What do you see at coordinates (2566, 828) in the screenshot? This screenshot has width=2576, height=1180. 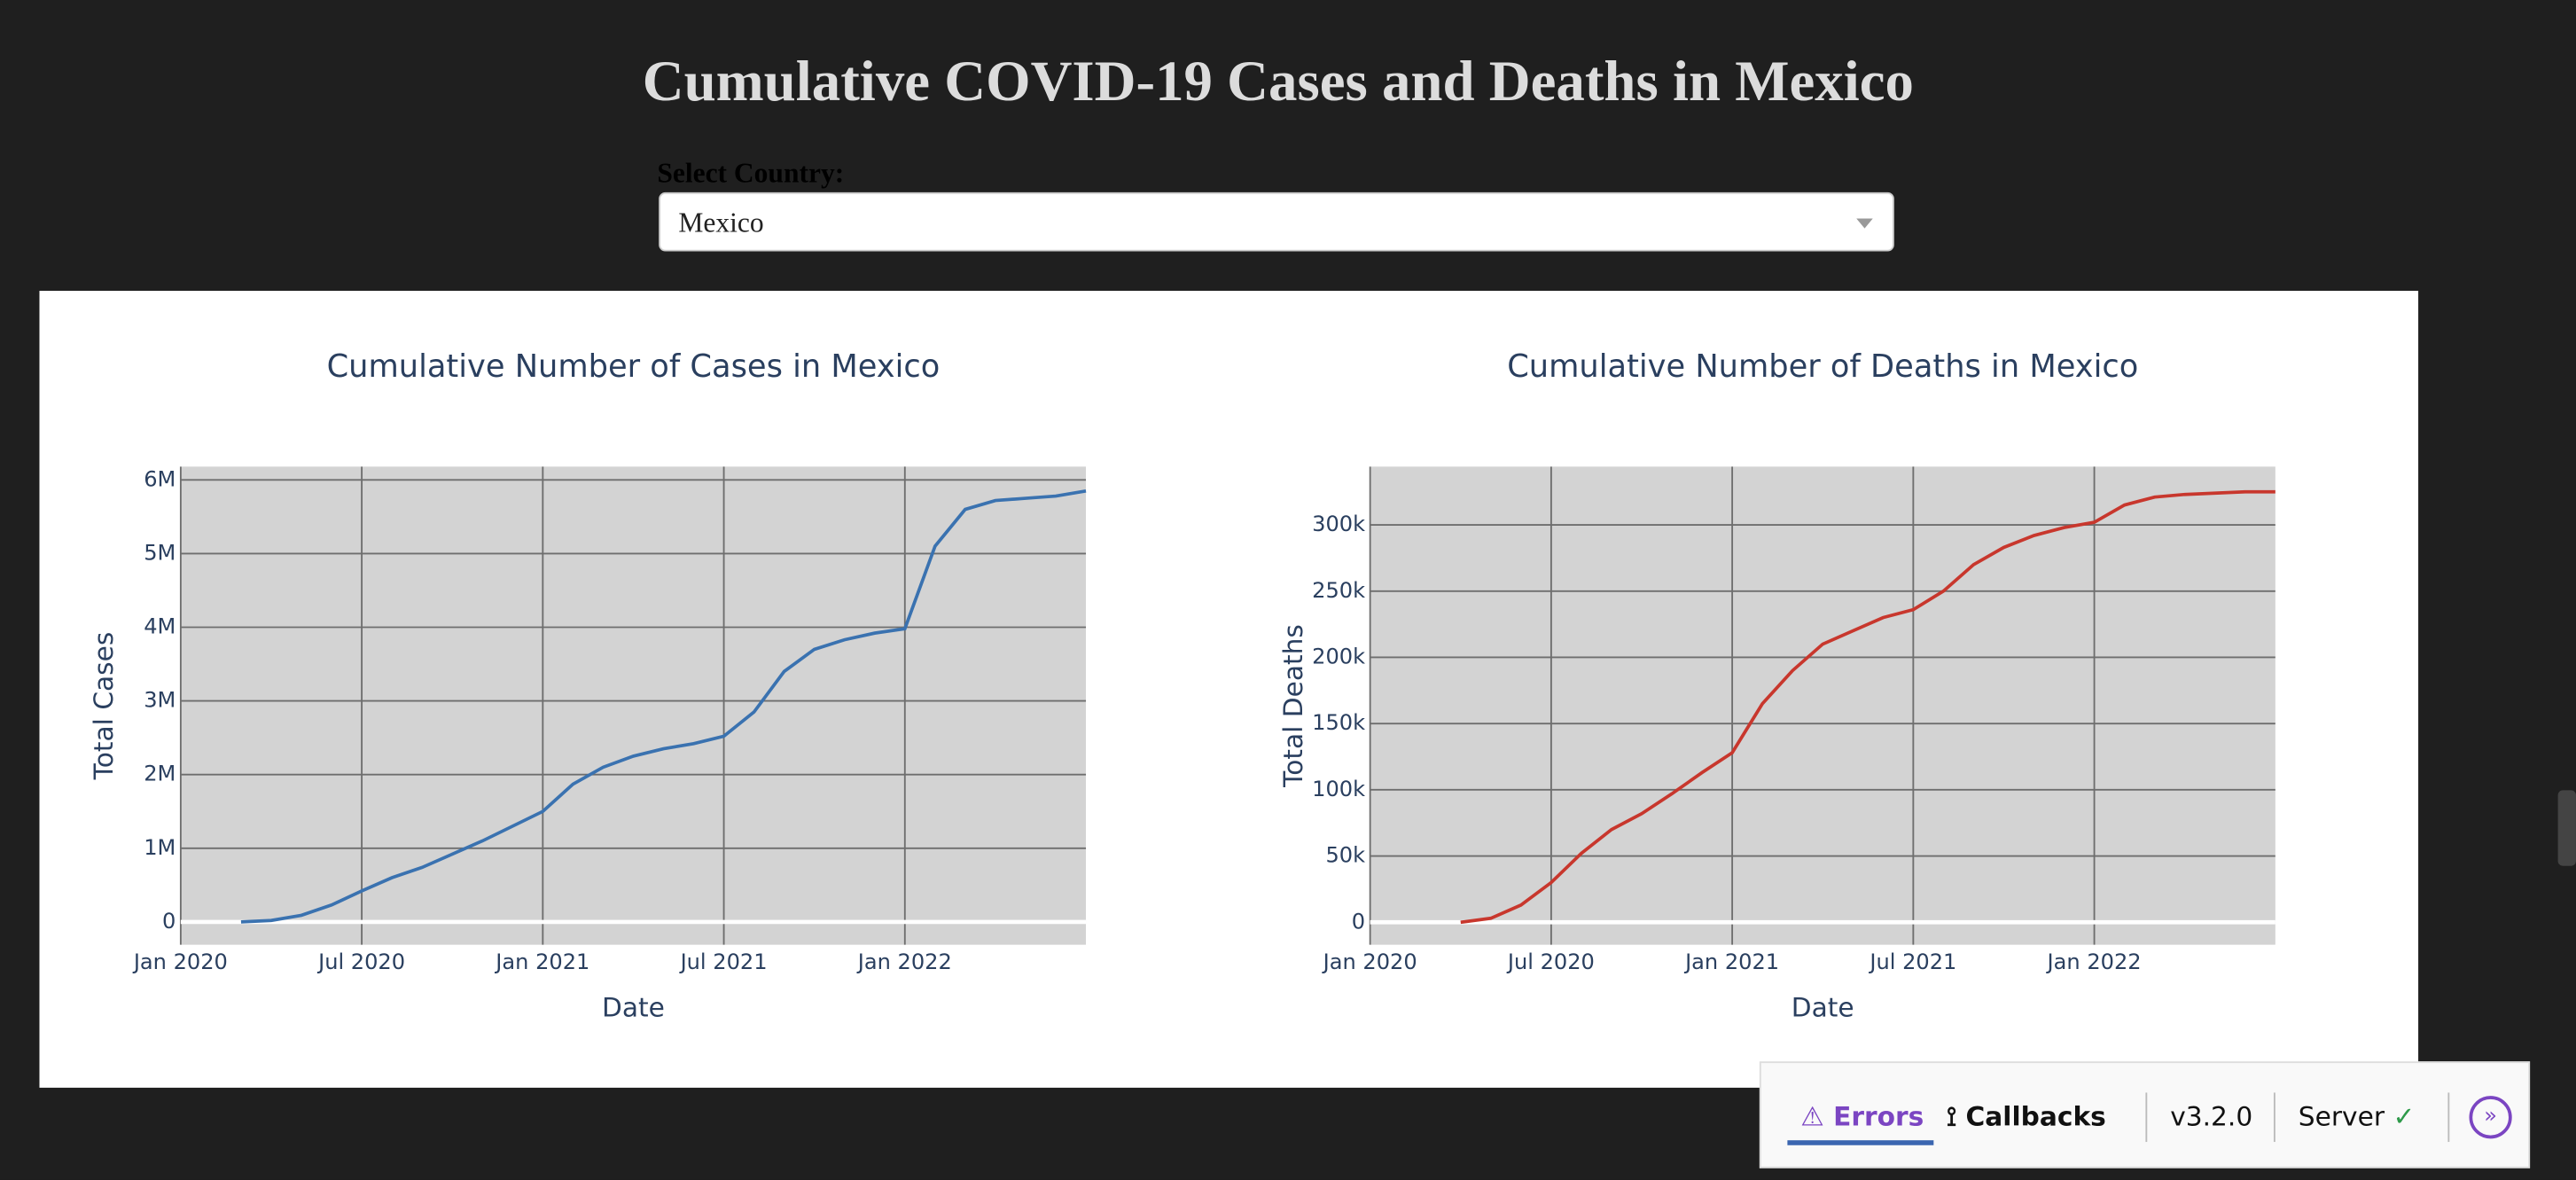 I see `scroll-handle` at bounding box center [2566, 828].